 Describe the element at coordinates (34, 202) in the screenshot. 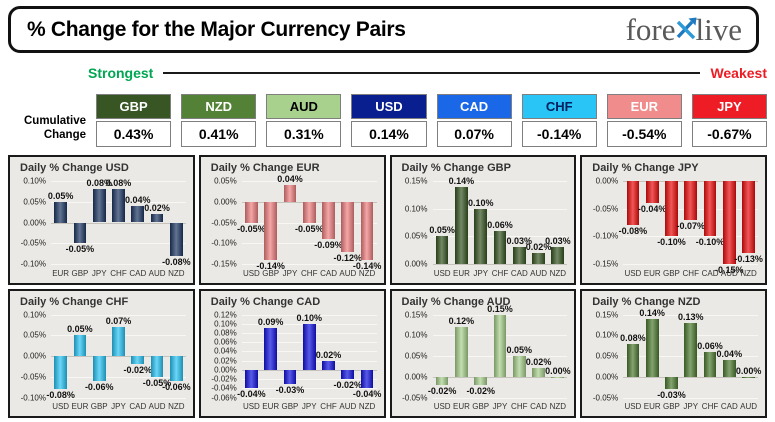

I see `y-tick-label: 0.05%` at that location.